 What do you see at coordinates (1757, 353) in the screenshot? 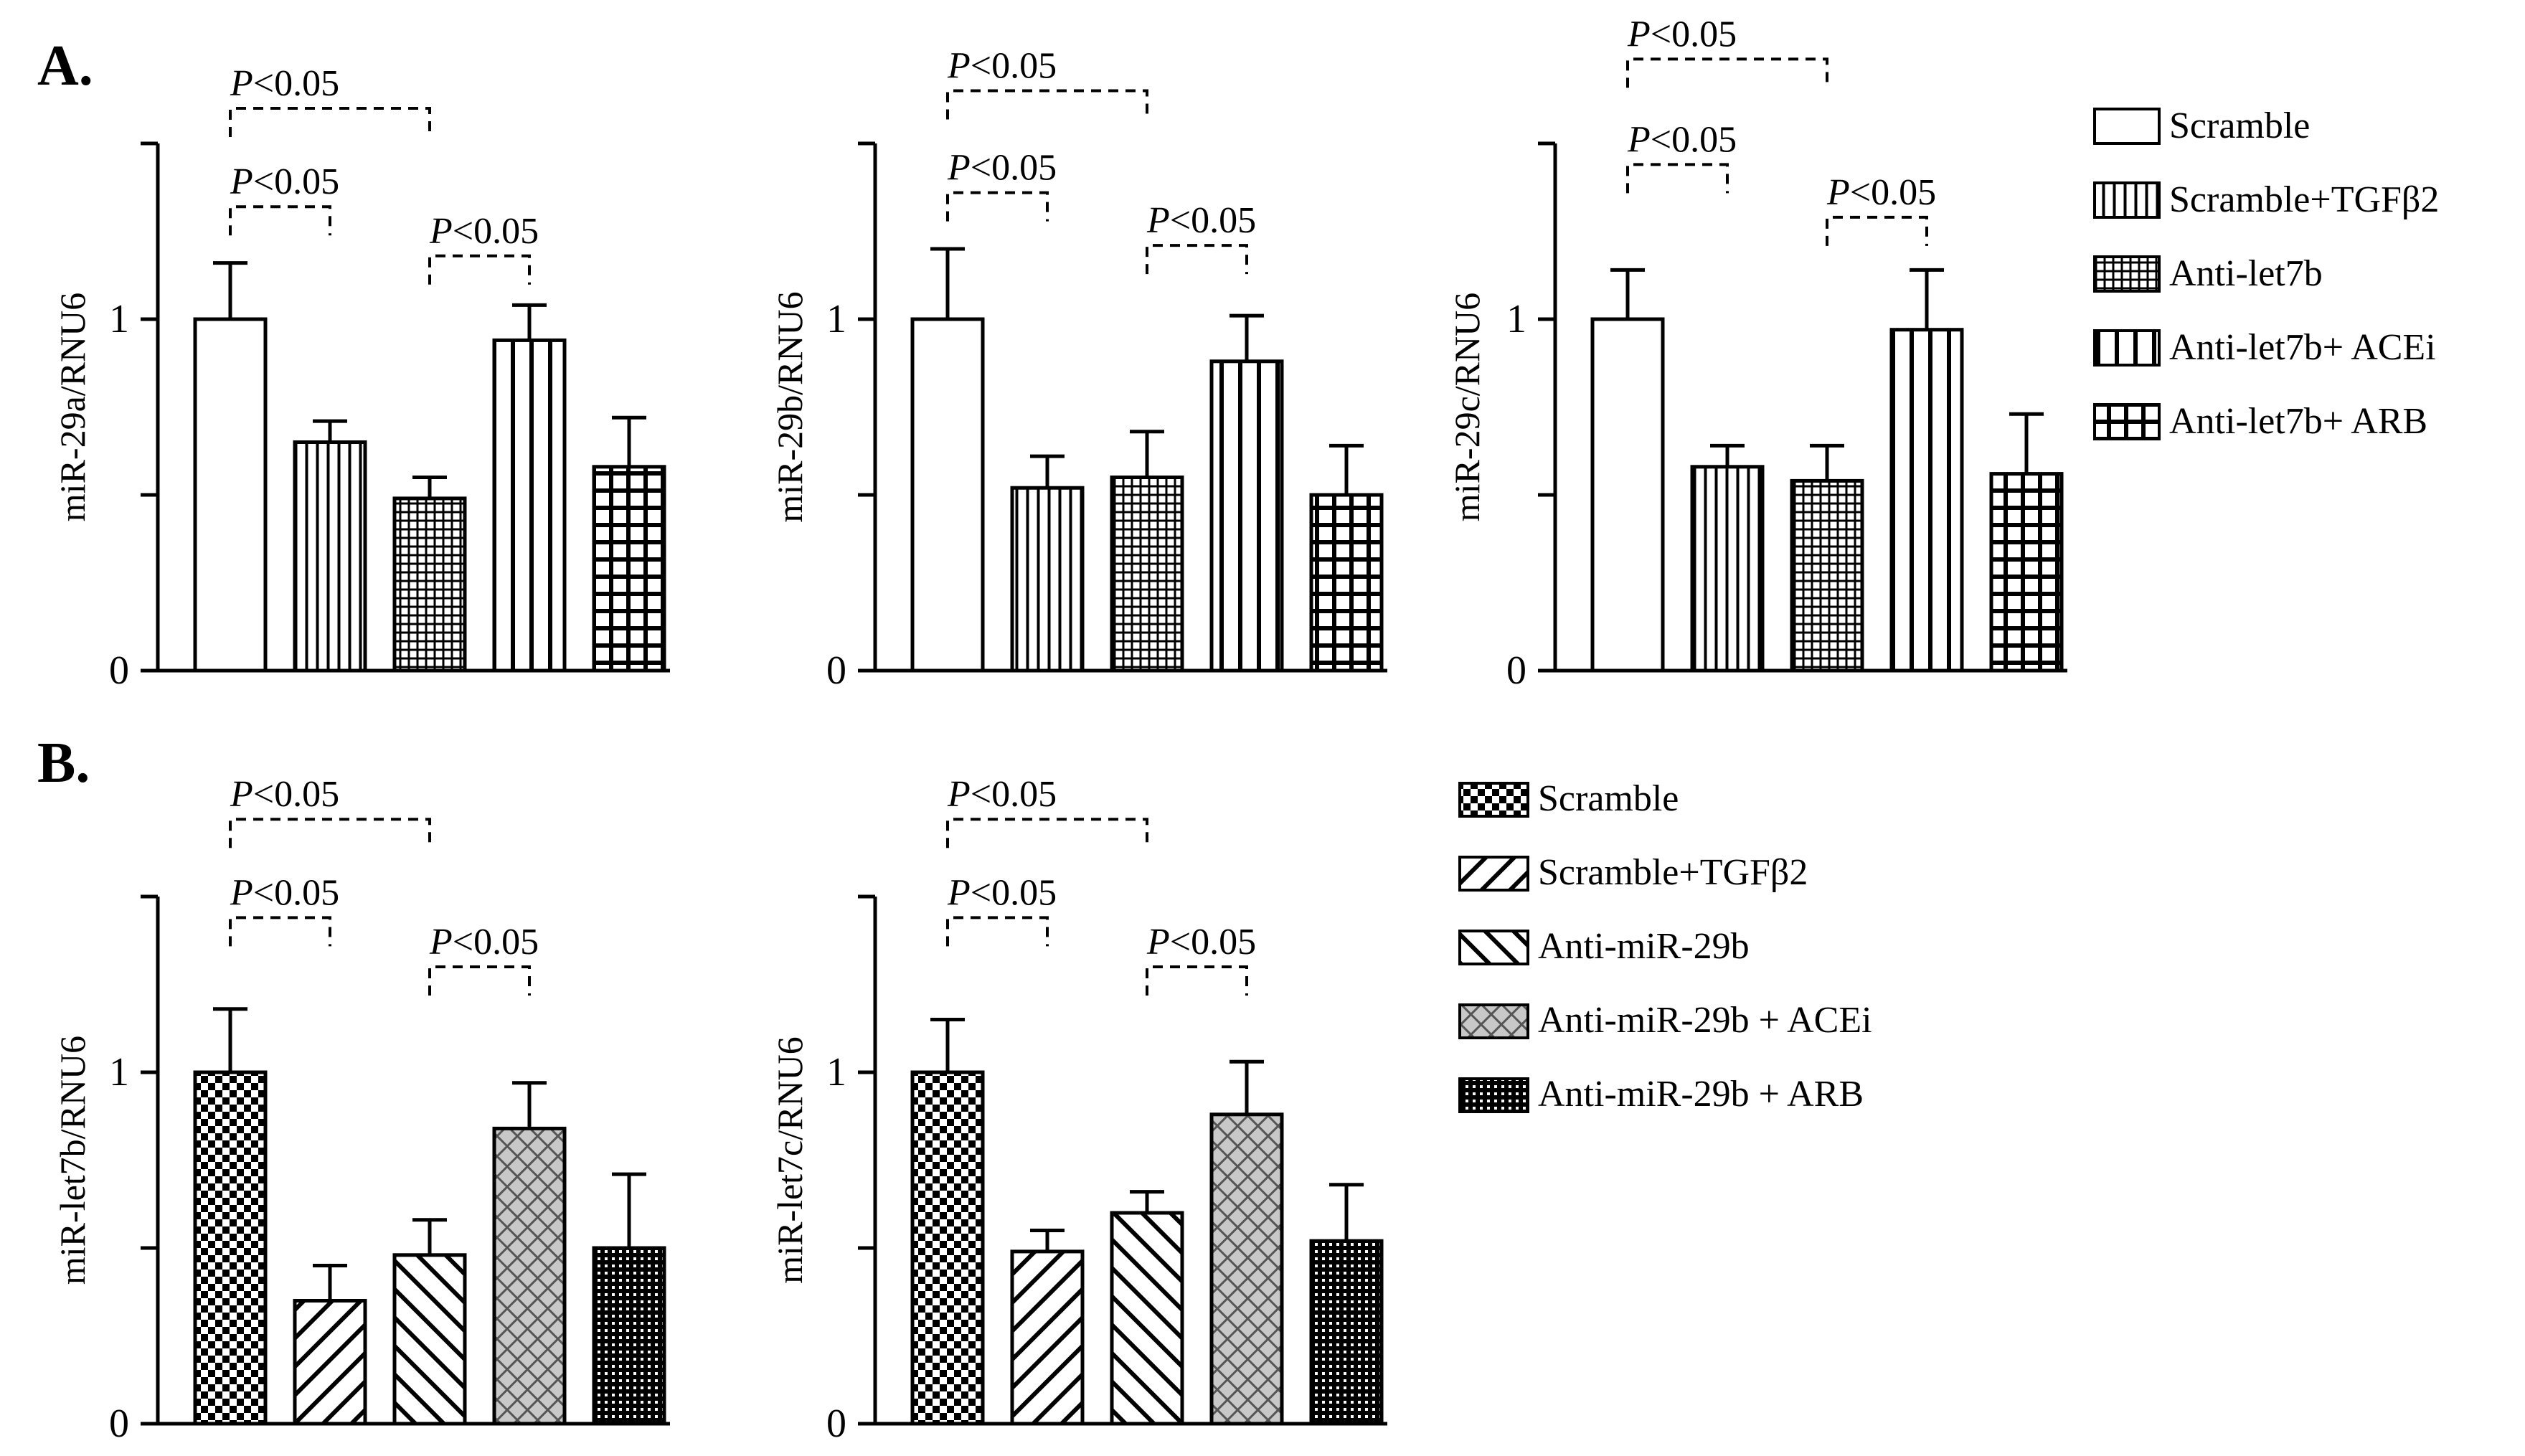
I see `bar-chart-3: 0 1 miR-29c/RNU6 P<0.05 P<0.05 P<0.05` at bounding box center [1757, 353].